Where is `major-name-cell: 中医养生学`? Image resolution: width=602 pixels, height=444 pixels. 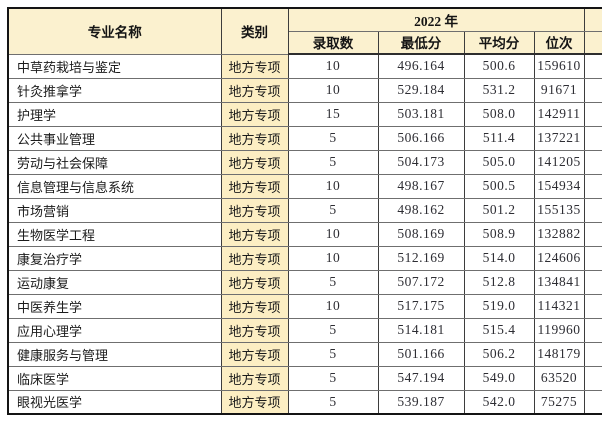
major-name-cell: 中医养生学 is located at coordinates (114, 306).